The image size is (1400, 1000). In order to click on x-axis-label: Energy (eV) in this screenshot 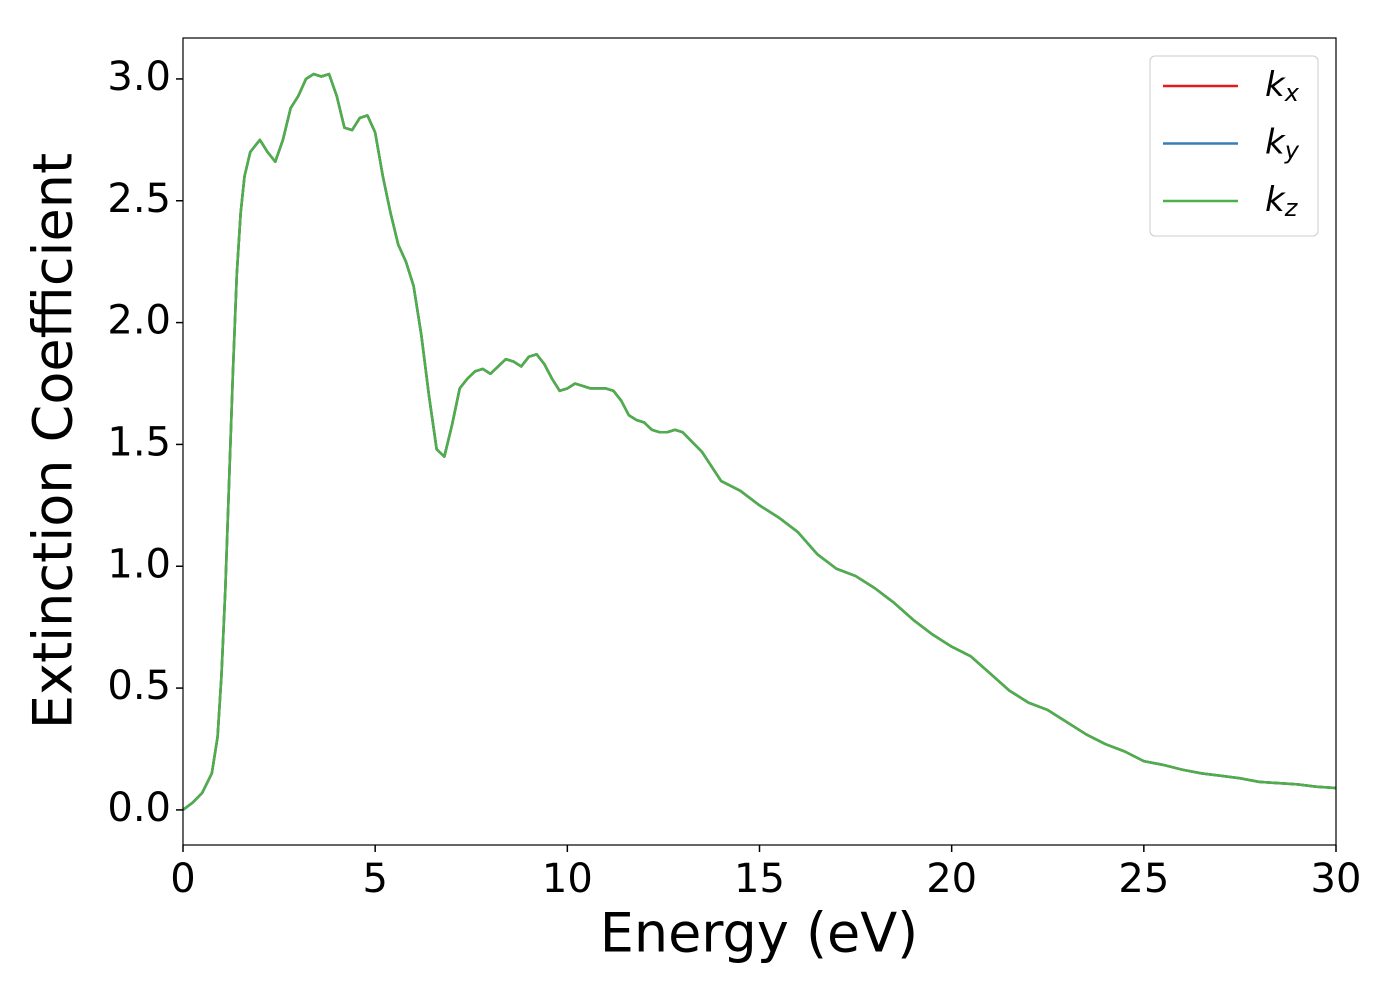, I will do `click(759, 933)`.